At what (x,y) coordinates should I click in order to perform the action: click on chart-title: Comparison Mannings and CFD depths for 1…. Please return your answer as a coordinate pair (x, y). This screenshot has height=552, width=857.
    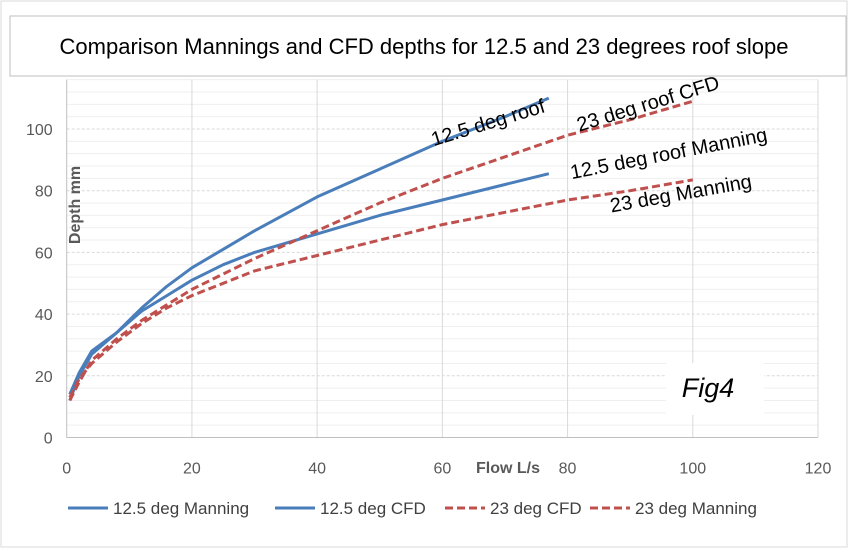
    Looking at the image, I should click on (424, 46).